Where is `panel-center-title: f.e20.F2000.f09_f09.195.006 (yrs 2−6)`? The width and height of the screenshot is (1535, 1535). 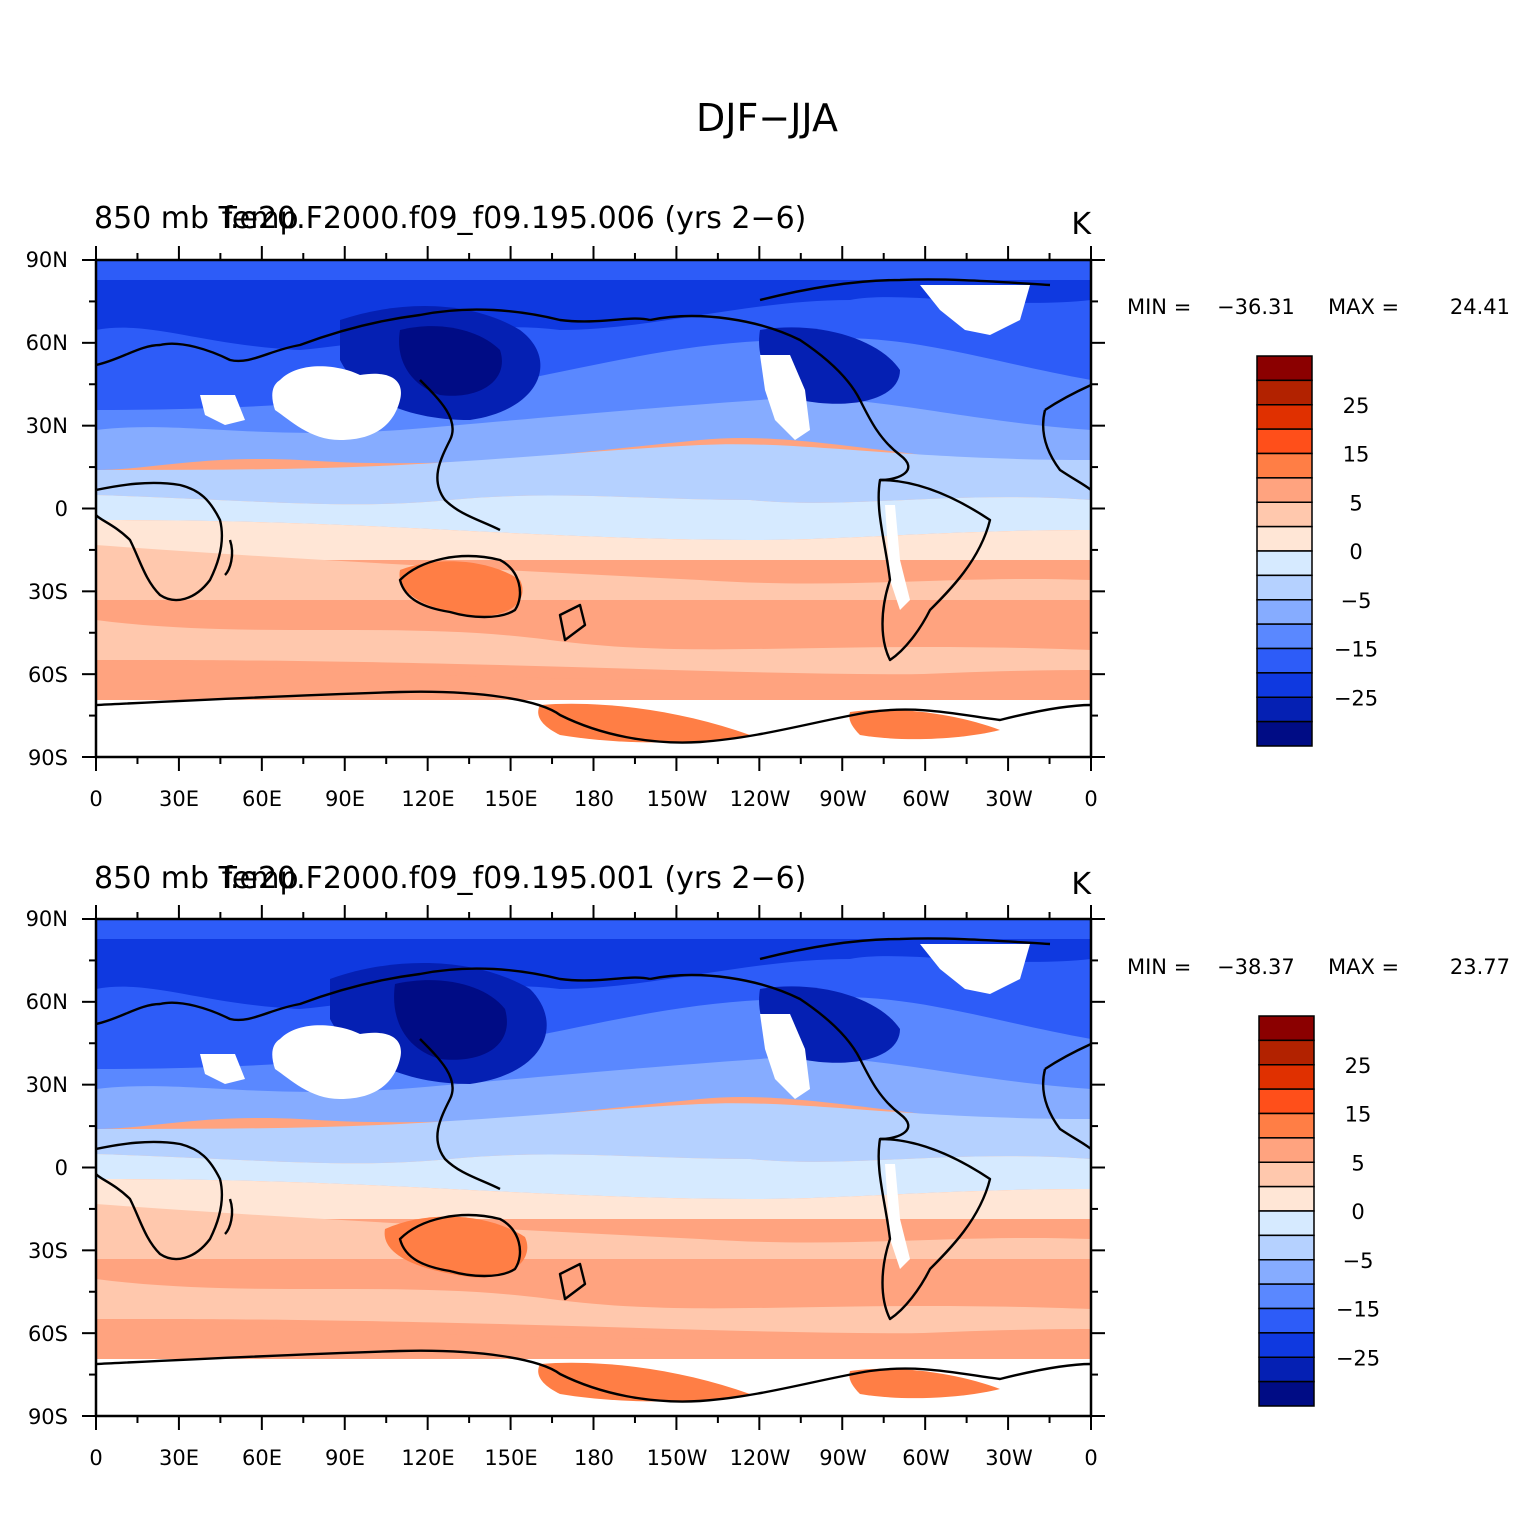 panel-center-title: f.e20.F2000.f09_f09.195.006 (yrs 2−6) is located at coordinates (514, 218).